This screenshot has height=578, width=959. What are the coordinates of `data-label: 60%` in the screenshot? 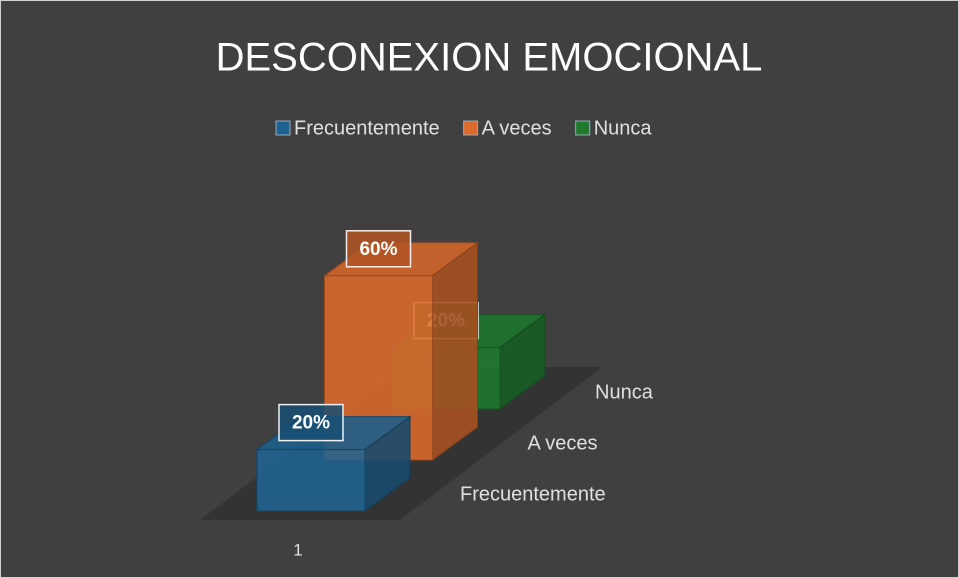 It's located at (378, 249).